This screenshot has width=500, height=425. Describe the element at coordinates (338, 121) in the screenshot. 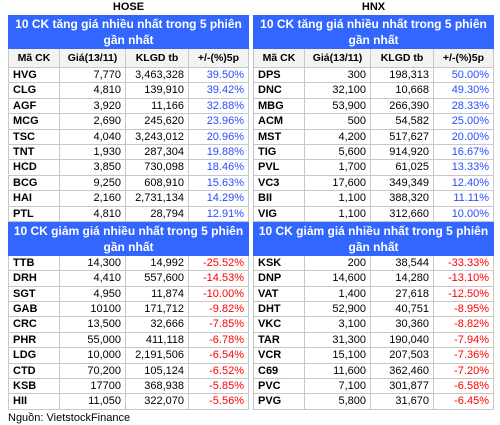

I see `price-cell: 500` at that location.